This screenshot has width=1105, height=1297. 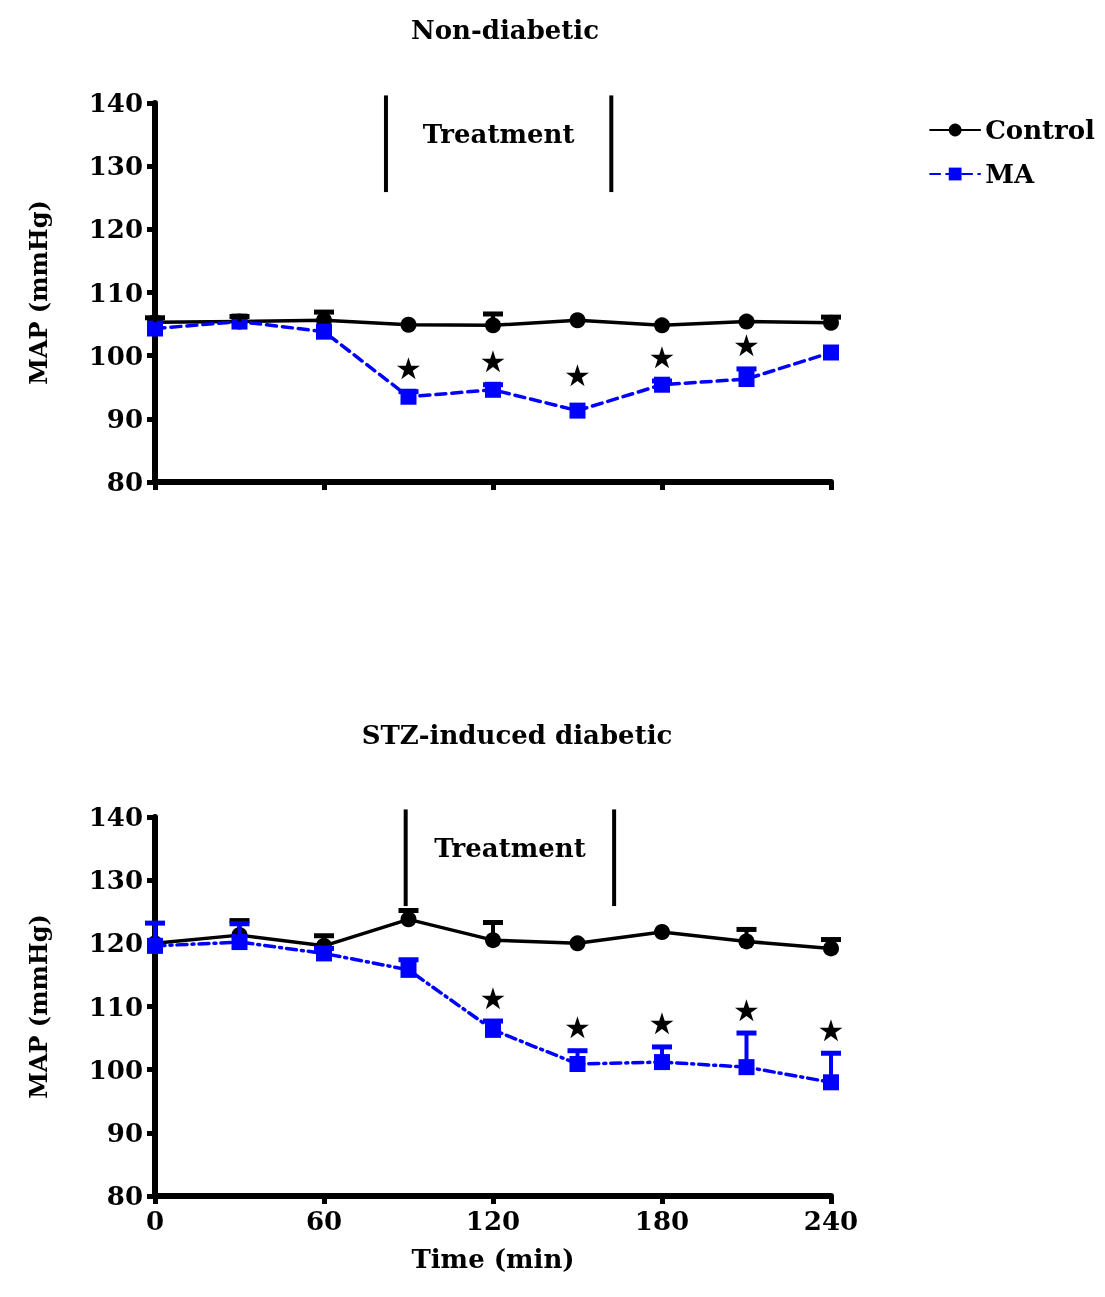 I want to click on x-axis-title: Time (min), so click(x=493, y=1259).